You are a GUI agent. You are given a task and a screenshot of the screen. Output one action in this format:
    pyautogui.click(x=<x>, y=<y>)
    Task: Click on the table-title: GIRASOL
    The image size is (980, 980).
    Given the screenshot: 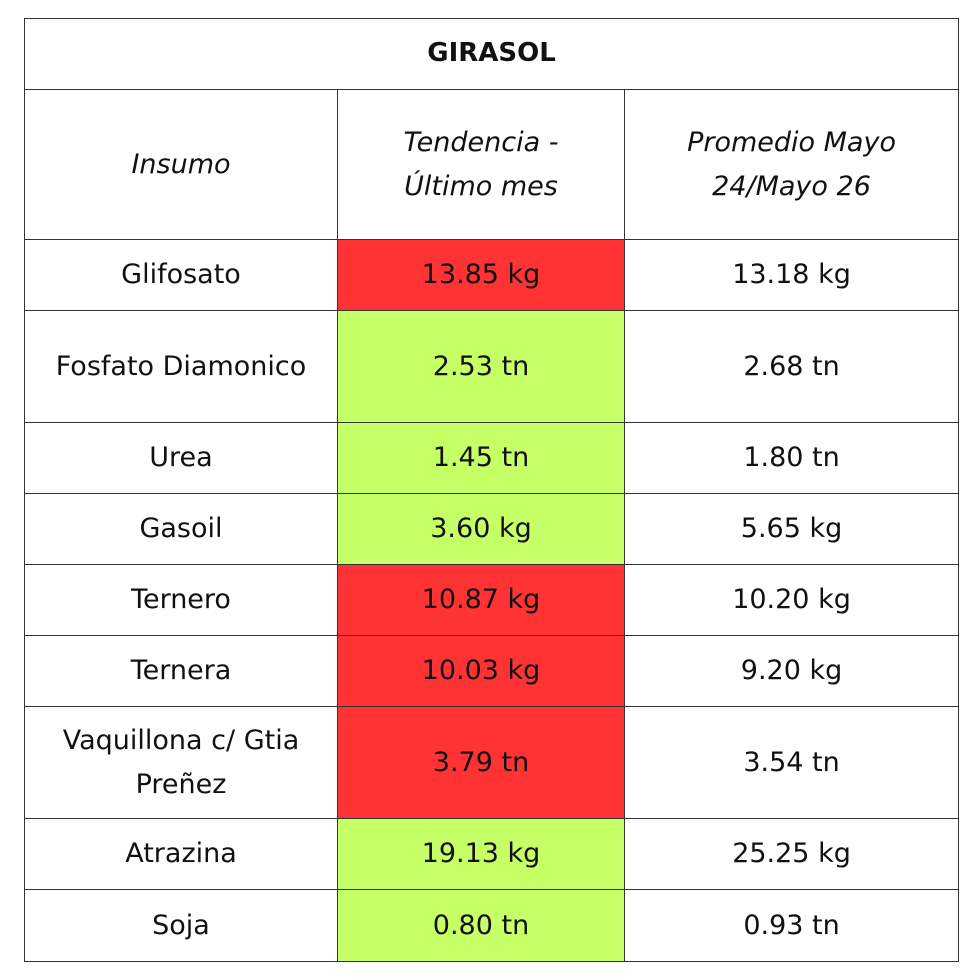 What is the action you would take?
    pyautogui.click(x=491, y=54)
    